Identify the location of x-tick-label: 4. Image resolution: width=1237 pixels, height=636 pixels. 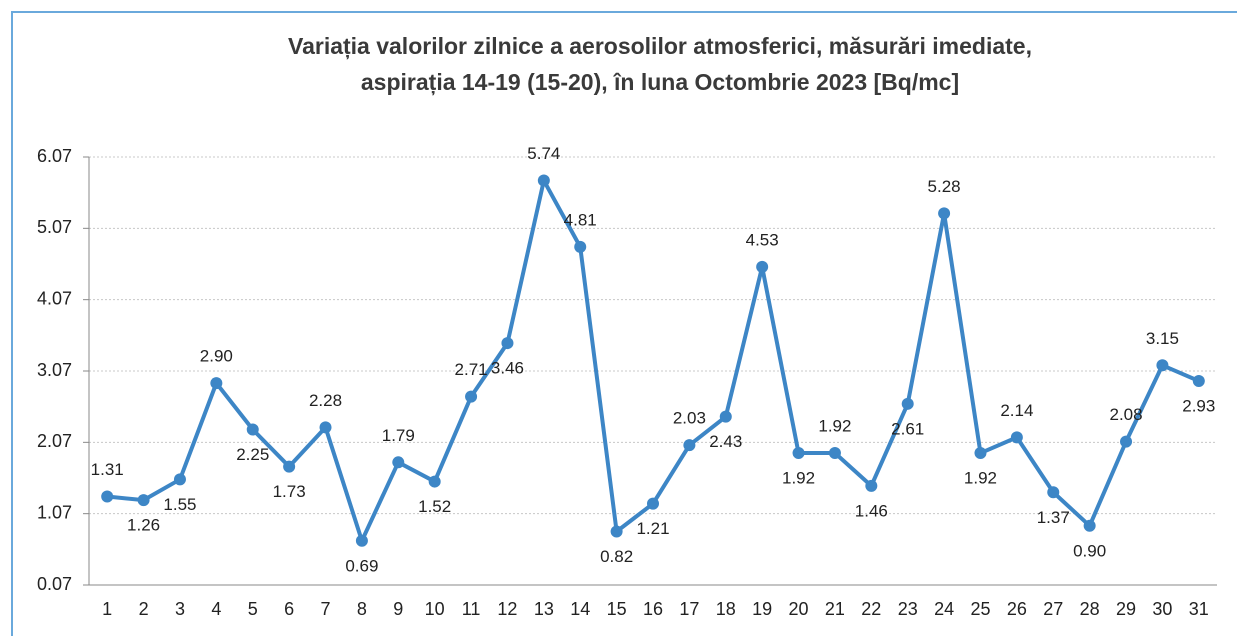
(216, 609).